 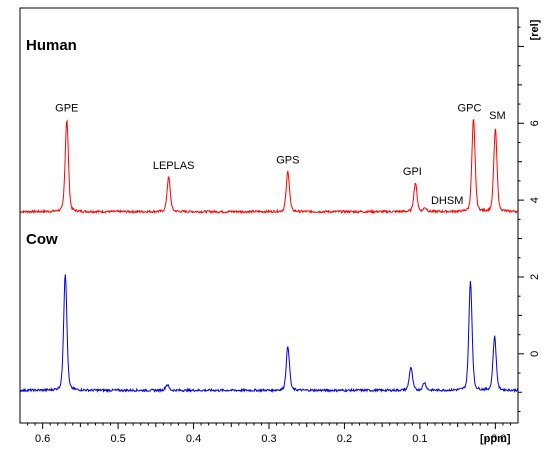 I want to click on y-axis: 0 2 4 6 [rel], so click(x=529, y=215).